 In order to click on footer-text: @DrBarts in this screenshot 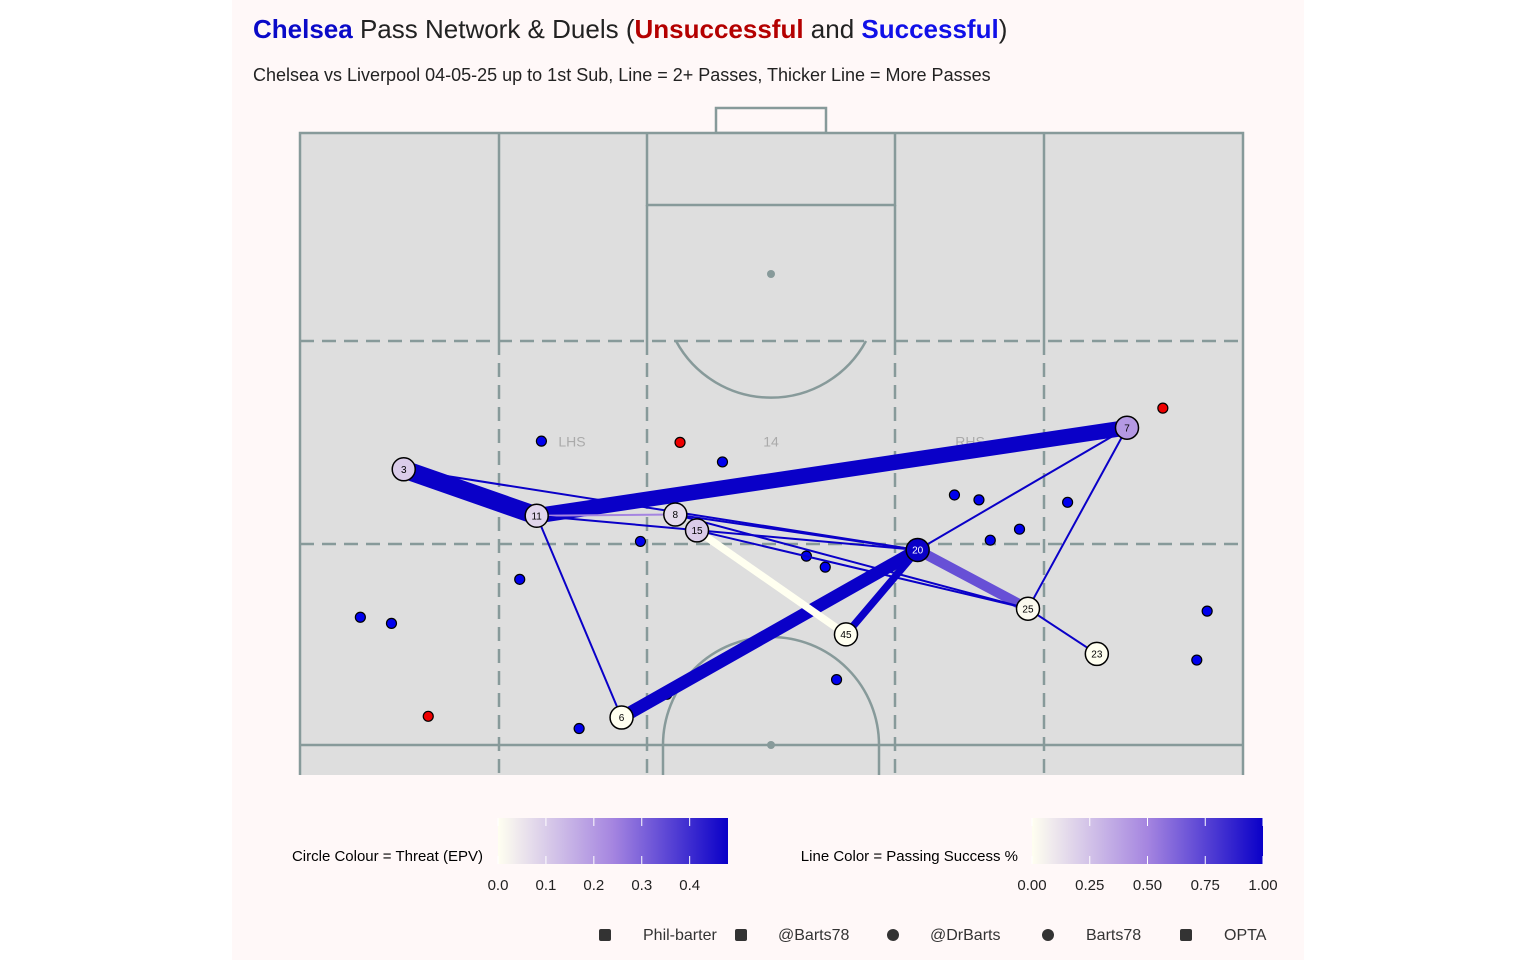, I will do `click(965, 935)`.